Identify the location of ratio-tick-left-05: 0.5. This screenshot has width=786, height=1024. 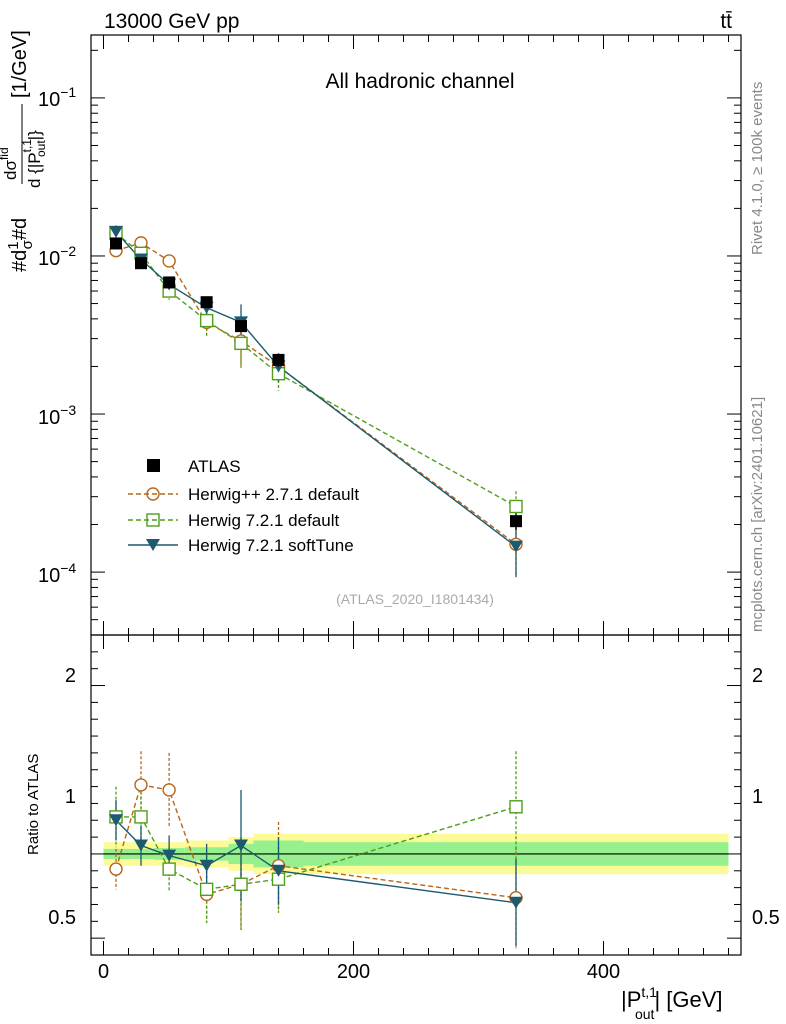
(62, 918).